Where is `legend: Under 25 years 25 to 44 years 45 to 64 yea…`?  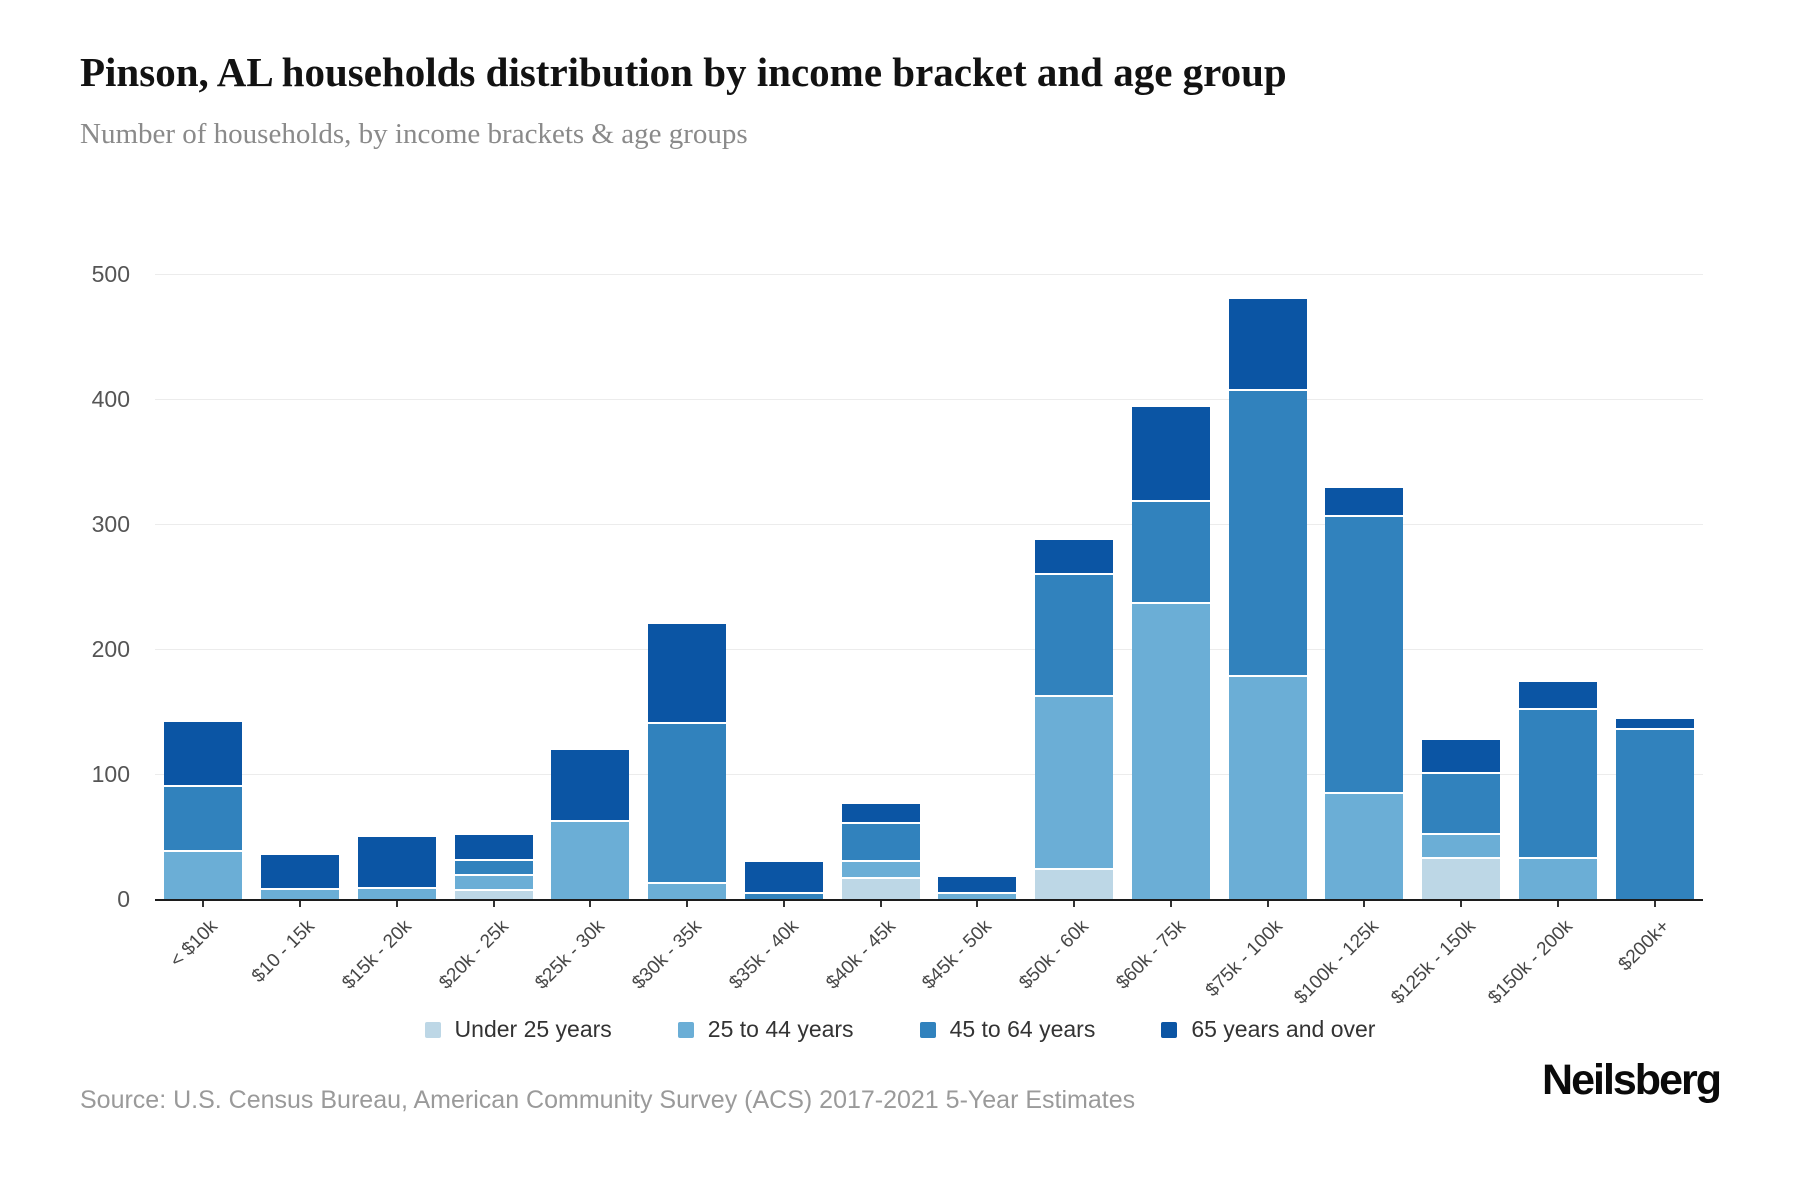 legend: Under 25 years 25 to 44 years 45 to 64 yea… is located at coordinates (900, 1029).